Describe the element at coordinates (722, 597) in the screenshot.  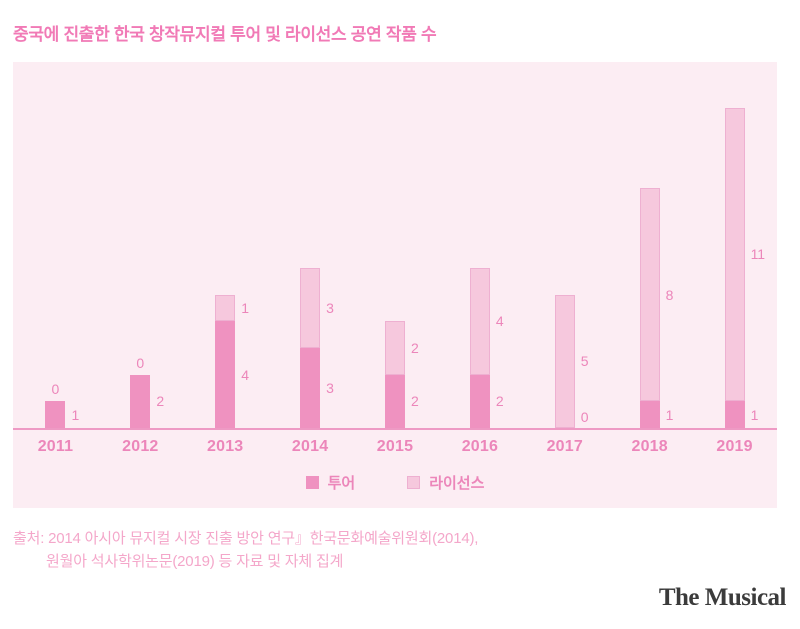
I see `the-musical-logo: The Musical` at that location.